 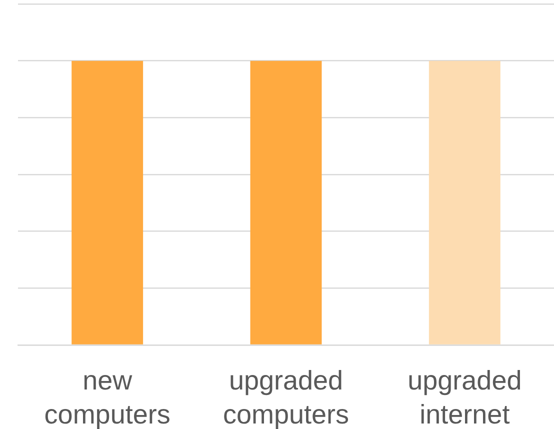 I want to click on x-tick-label: upgraded internet, so click(x=465, y=397).